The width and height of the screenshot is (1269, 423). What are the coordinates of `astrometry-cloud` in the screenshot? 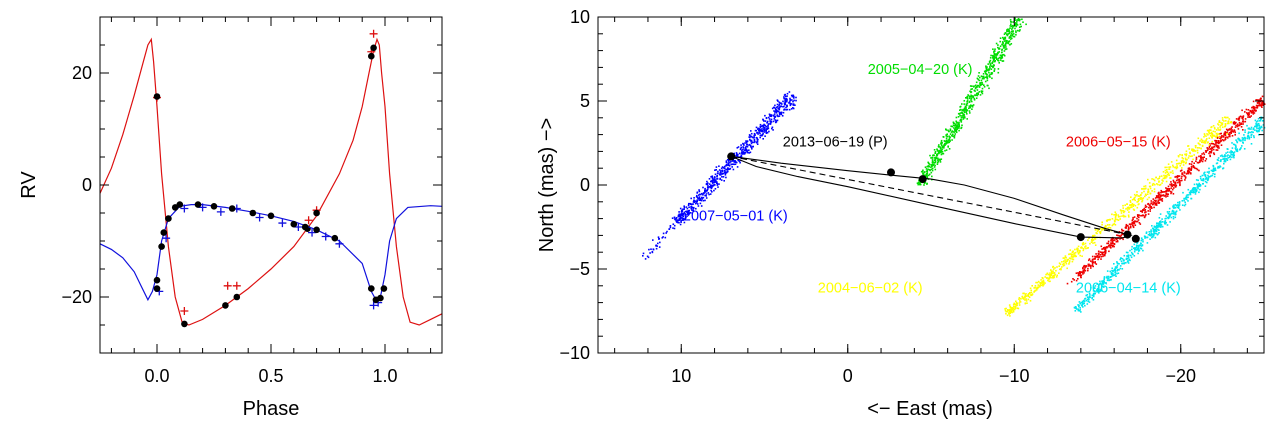 It's located at (1118, 216).